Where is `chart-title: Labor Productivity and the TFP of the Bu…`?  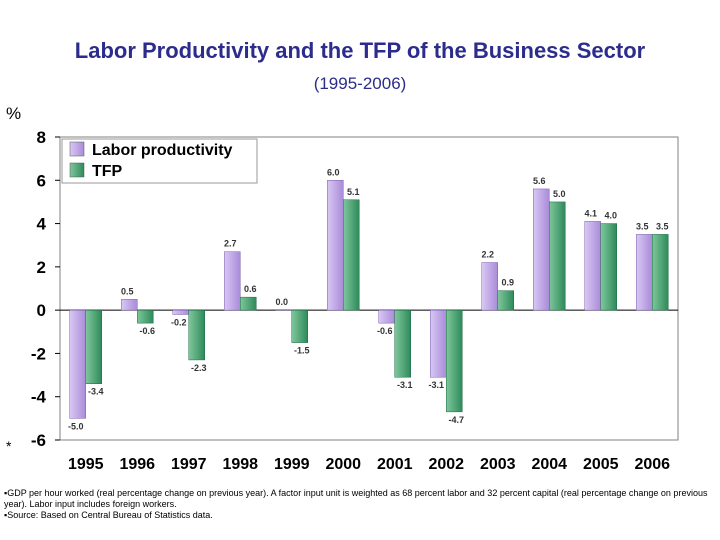
chart-title: Labor Productivity and the TFP of the Bu… is located at coordinates (360, 50).